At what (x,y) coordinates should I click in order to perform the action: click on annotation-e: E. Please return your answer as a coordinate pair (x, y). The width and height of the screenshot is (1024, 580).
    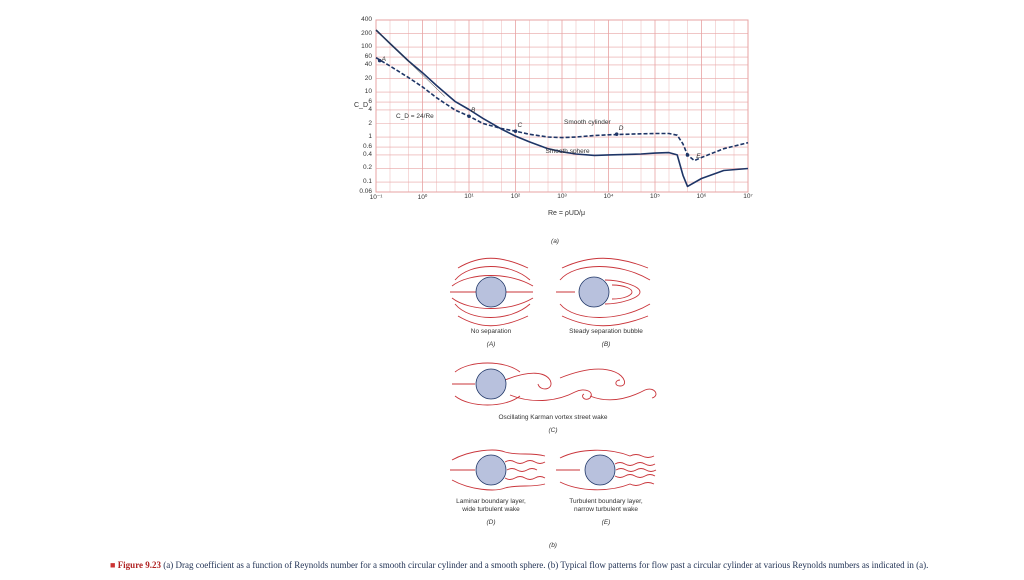
    Looking at the image, I should click on (698, 156).